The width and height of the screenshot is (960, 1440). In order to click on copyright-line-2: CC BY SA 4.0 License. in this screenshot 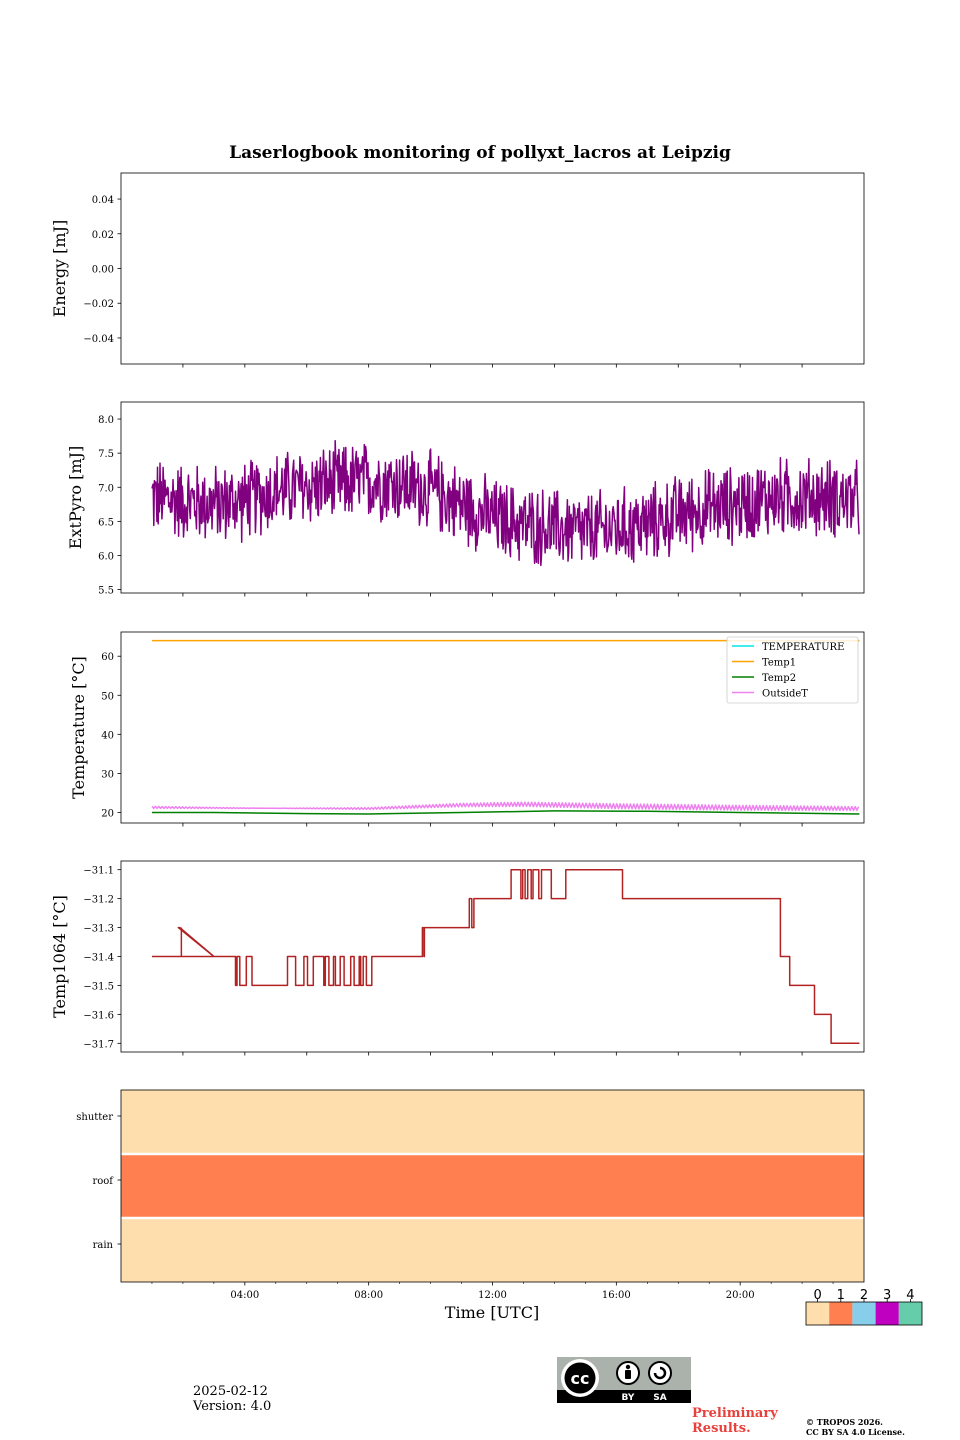, I will do `click(855, 1432)`.